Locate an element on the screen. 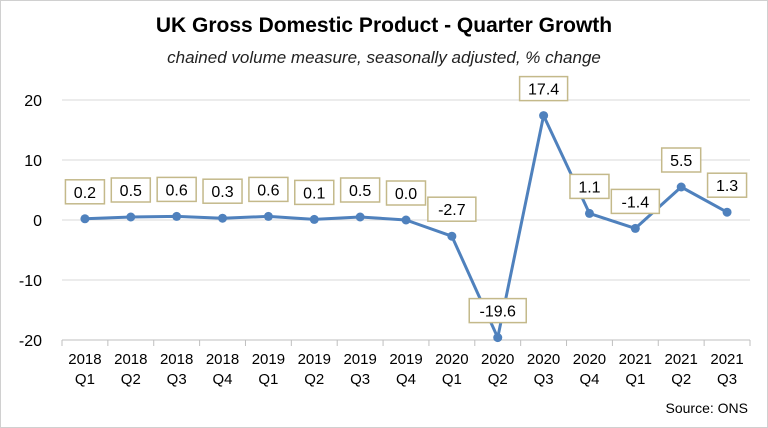  data-label: 1.3 is located at coordinates (727, 186).